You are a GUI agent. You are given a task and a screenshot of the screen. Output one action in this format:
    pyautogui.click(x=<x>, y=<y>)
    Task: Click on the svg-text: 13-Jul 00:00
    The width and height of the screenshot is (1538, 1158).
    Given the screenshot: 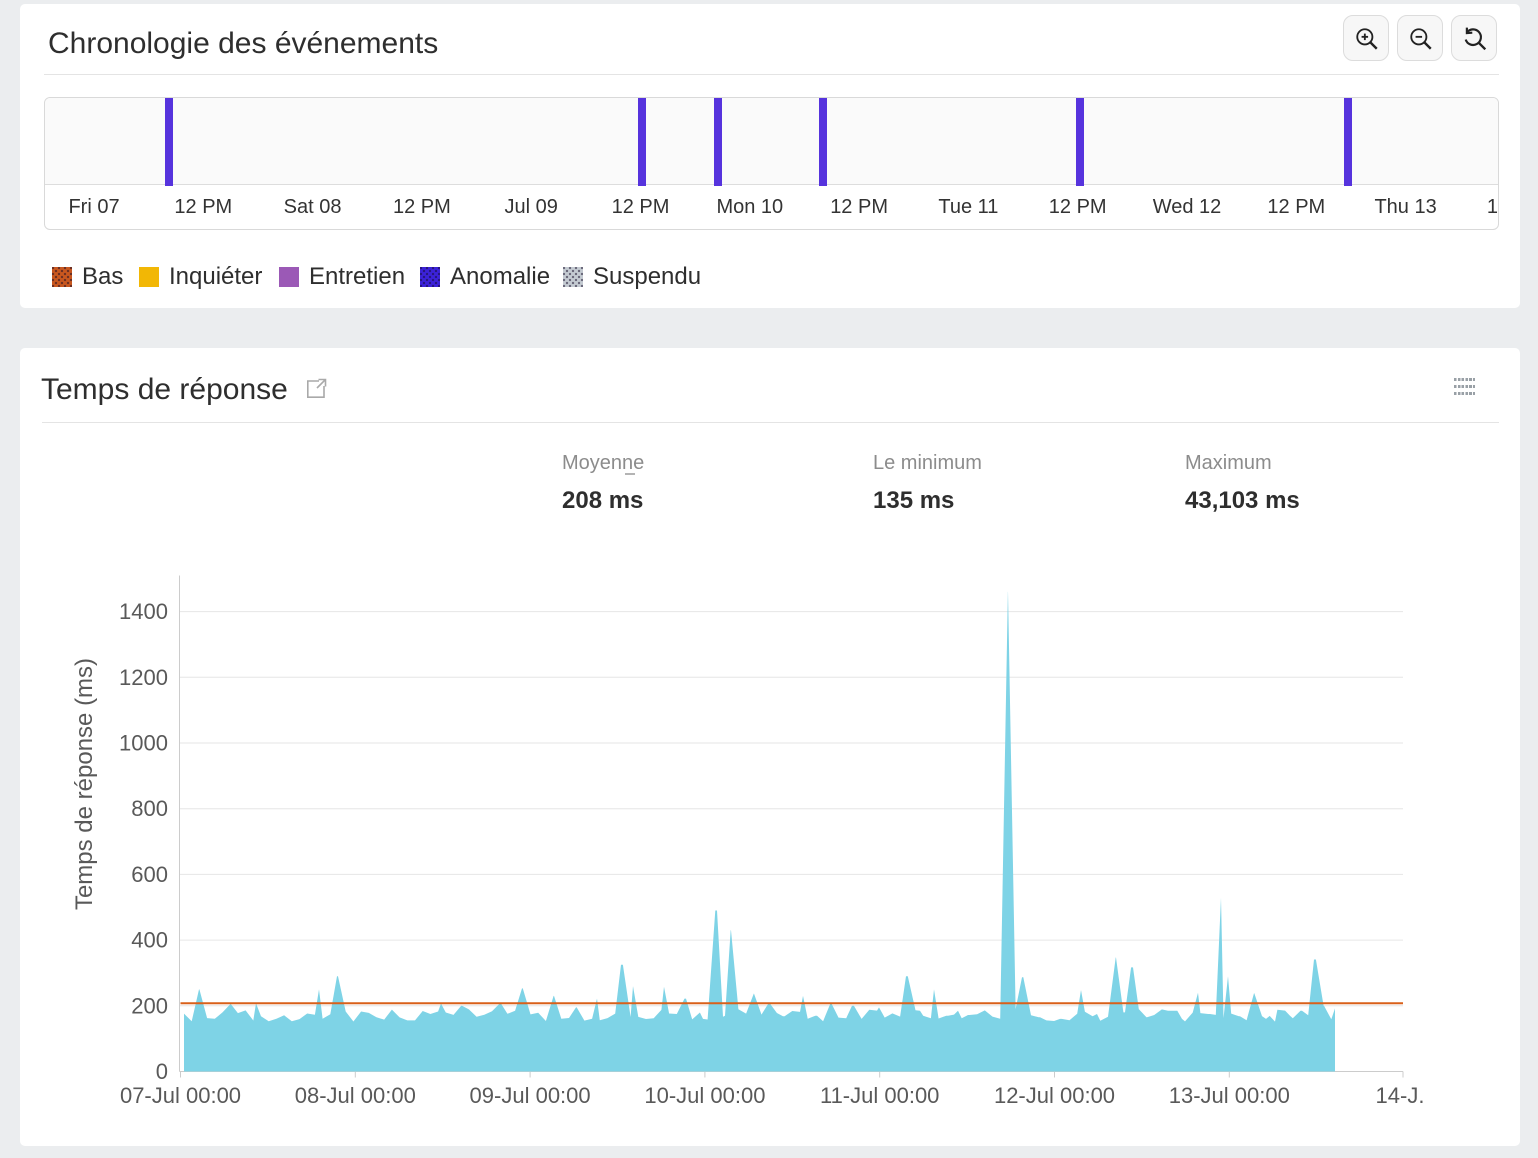 What is the action you would take?
    pyautogui.click(x=1229, y=1095)
    